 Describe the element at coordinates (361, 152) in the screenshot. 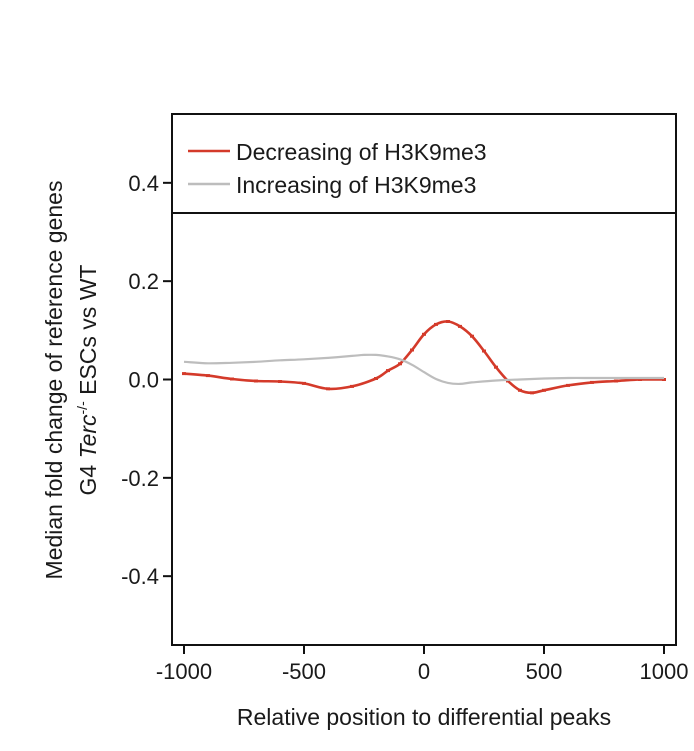

I see `legend-label-decreasing: Decreasing of H3K9me3` at that location.